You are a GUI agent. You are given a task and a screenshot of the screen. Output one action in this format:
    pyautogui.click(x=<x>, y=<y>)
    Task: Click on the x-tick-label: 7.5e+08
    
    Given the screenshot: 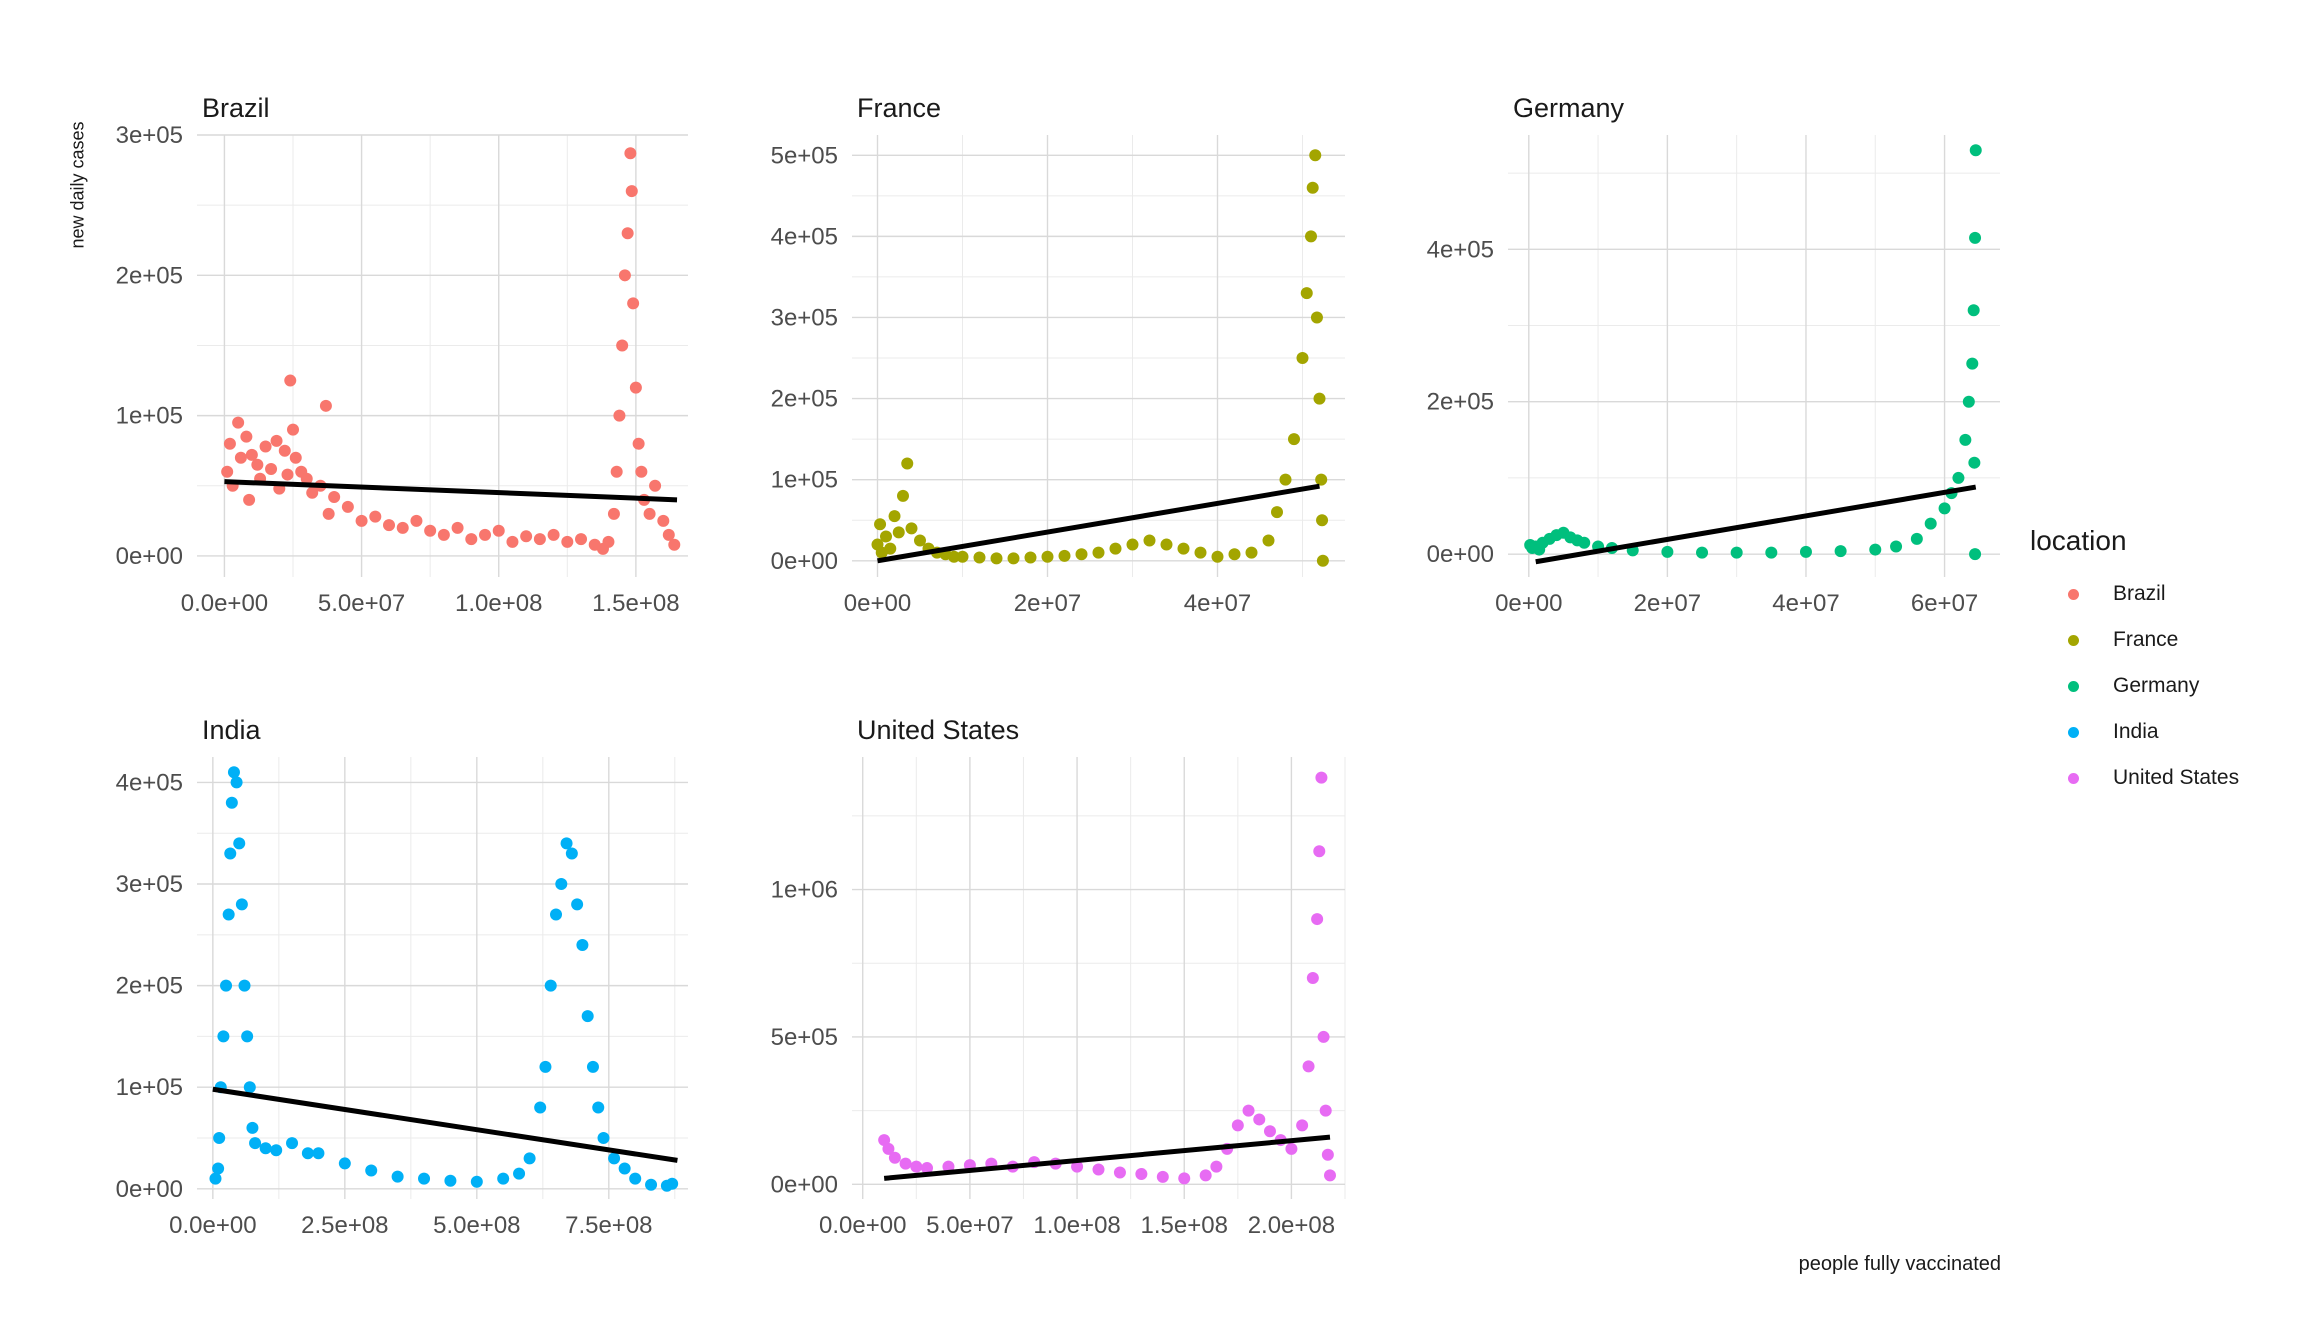 What is the action you would take?
    pyautogui.click(x=608, y=1225)
    